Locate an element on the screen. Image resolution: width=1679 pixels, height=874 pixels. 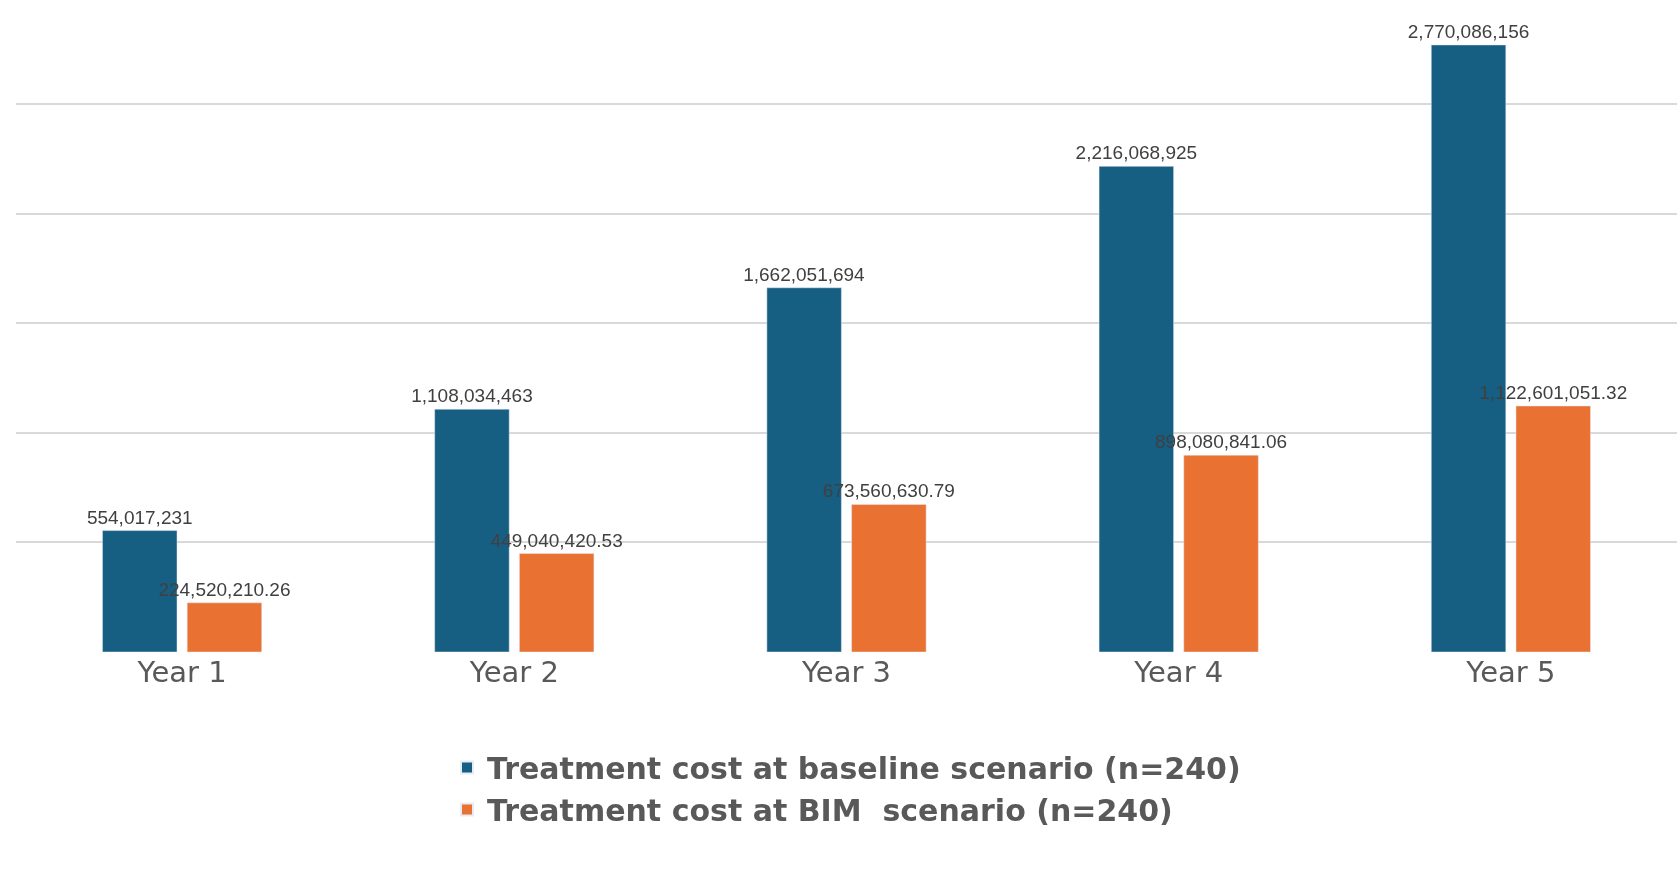
data-label: 1,662,051,694 is located at coordinates (804, 274).